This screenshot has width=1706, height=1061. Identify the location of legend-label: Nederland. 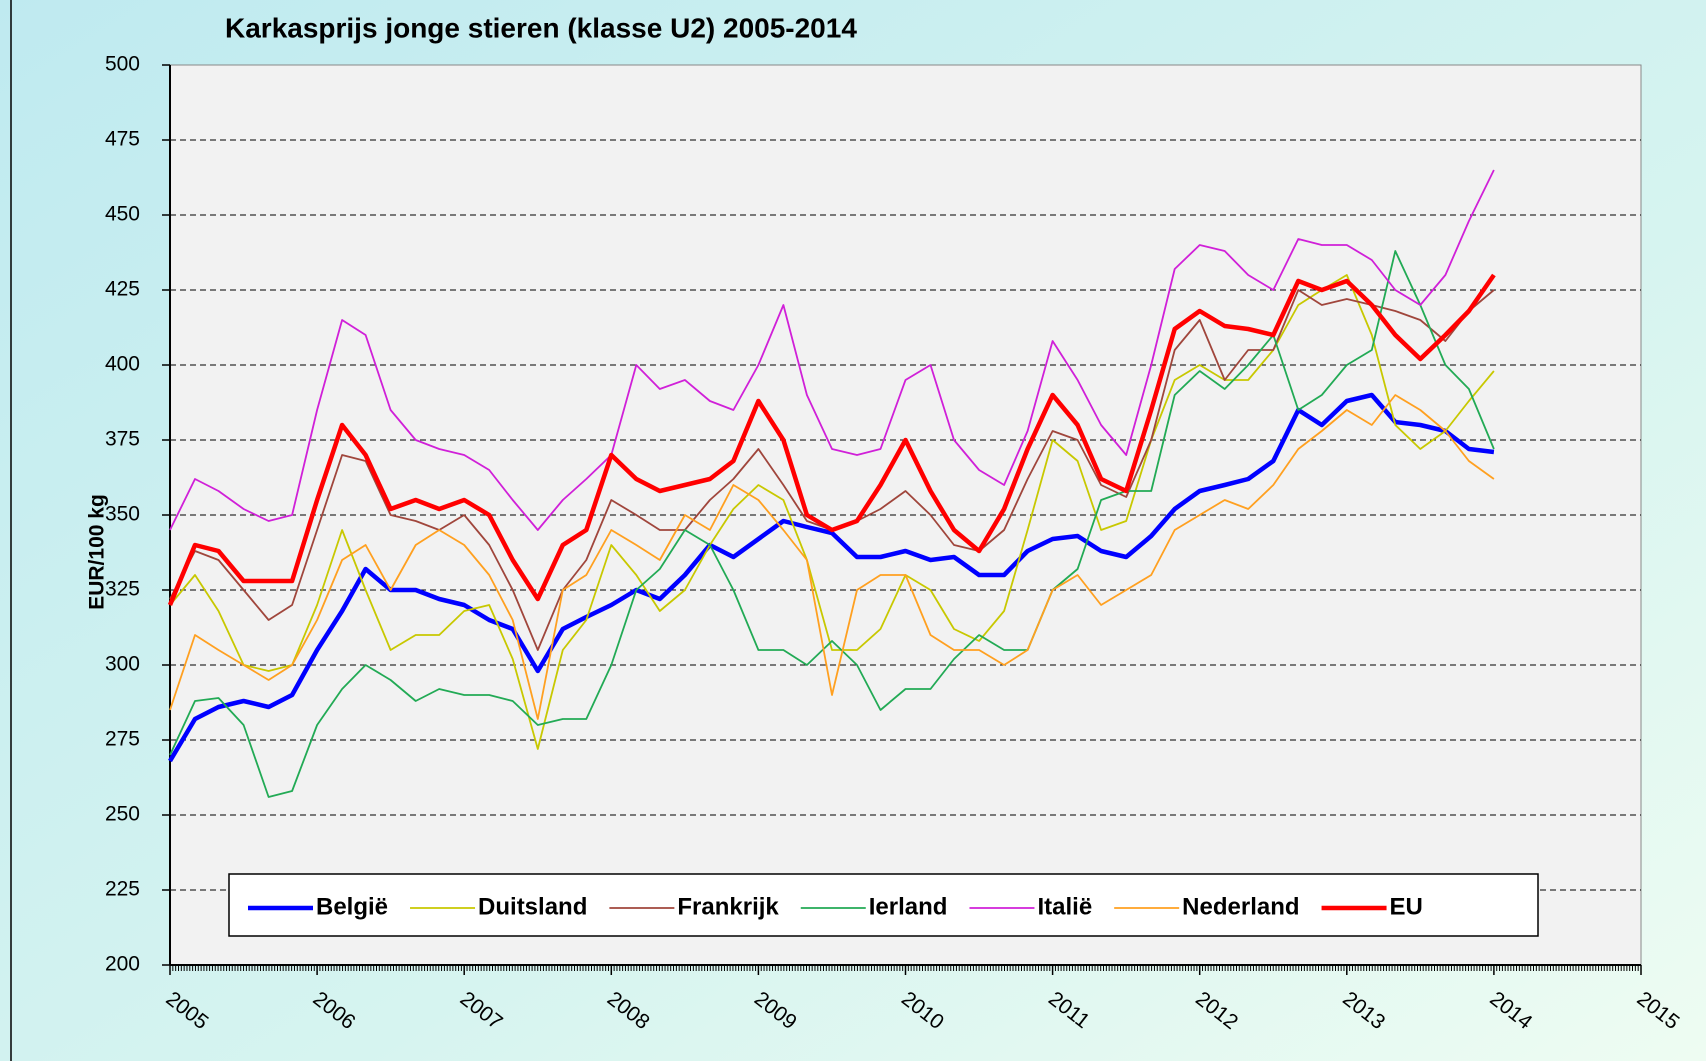
(1240, 906).